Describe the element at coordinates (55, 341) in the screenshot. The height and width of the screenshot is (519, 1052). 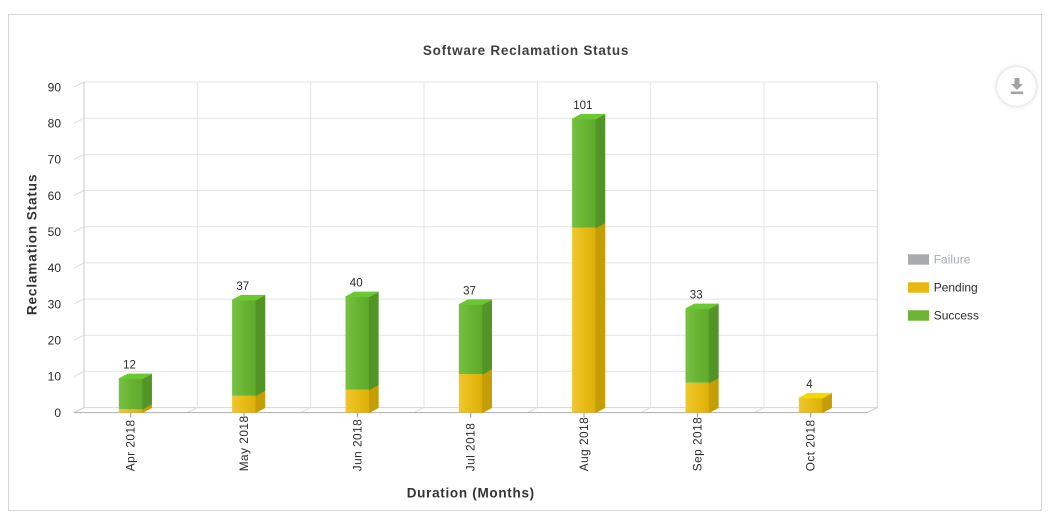
I see `svg-text: 20` at that location.